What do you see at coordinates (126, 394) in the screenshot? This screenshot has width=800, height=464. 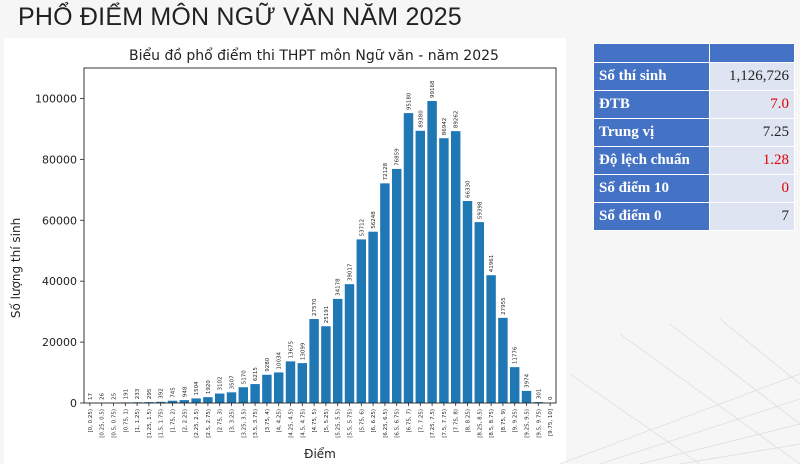 I see `bar-value-label: 191` at bounding box center [126, 394].